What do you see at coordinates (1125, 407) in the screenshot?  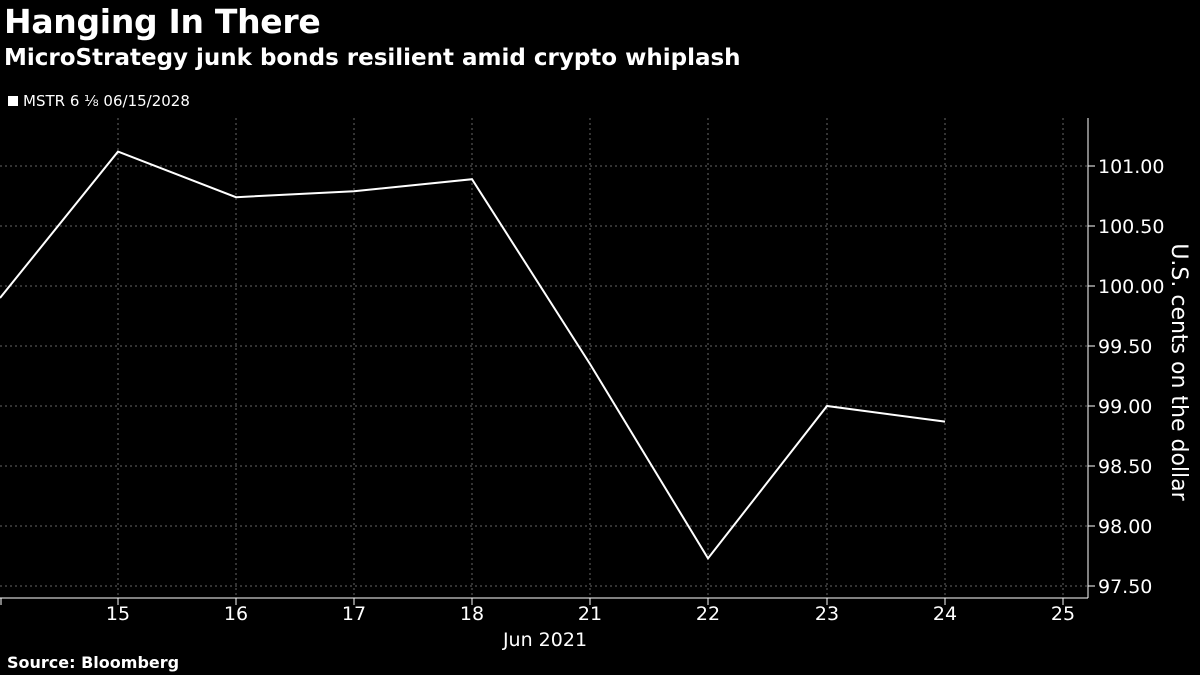 I see `y-tick-label: 99.00` at bounding box center [1125, 407].